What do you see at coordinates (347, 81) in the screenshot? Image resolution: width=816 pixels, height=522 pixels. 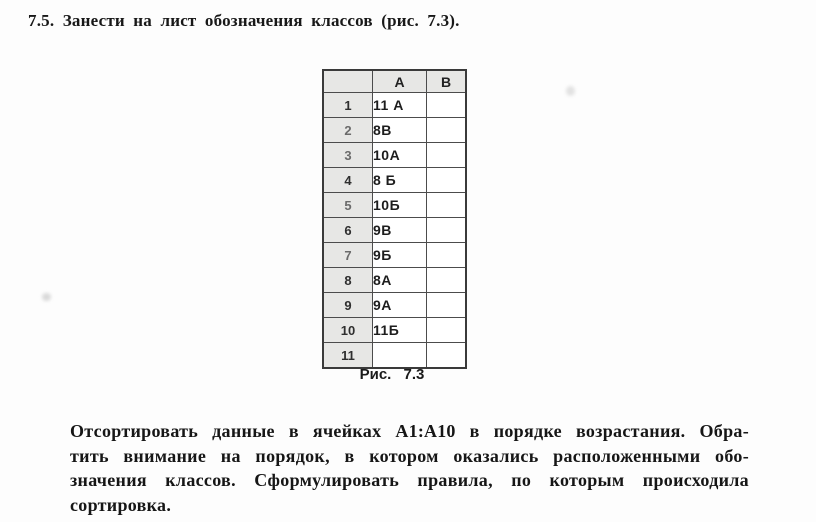 I see `corner-cell` at bounding box center [347, 81].